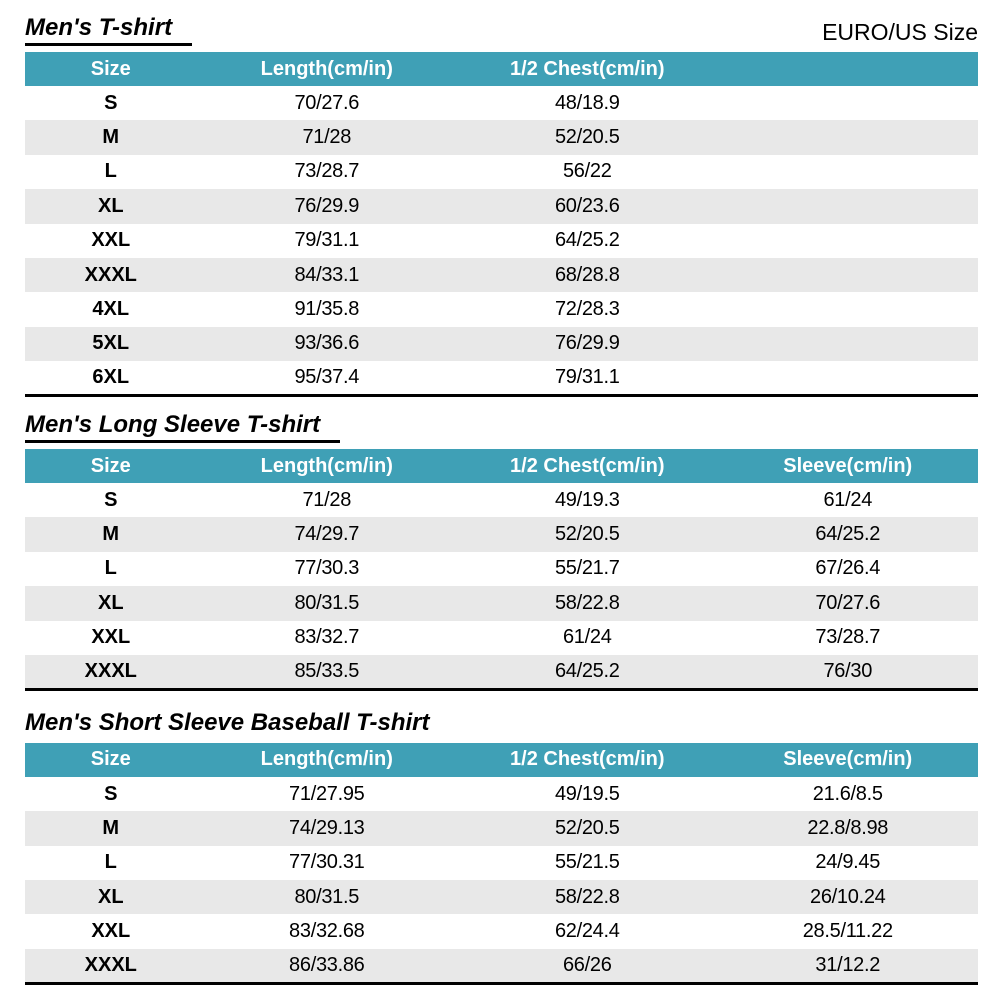 The width and height of the screenshot is (1000, 1000). I want to click on table-row: L 73/28.7 56/22, so click(501, 172).